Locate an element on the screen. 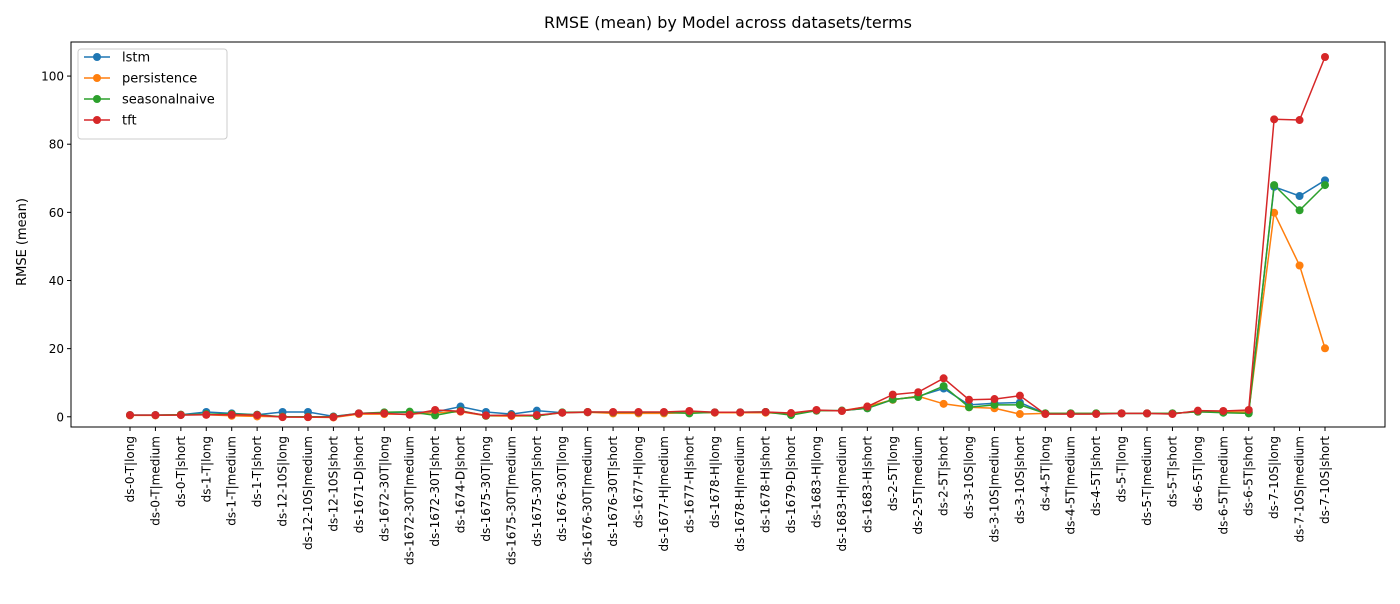  x-tick-label: ds-1674-D|short is located at coordinates (461, 484).